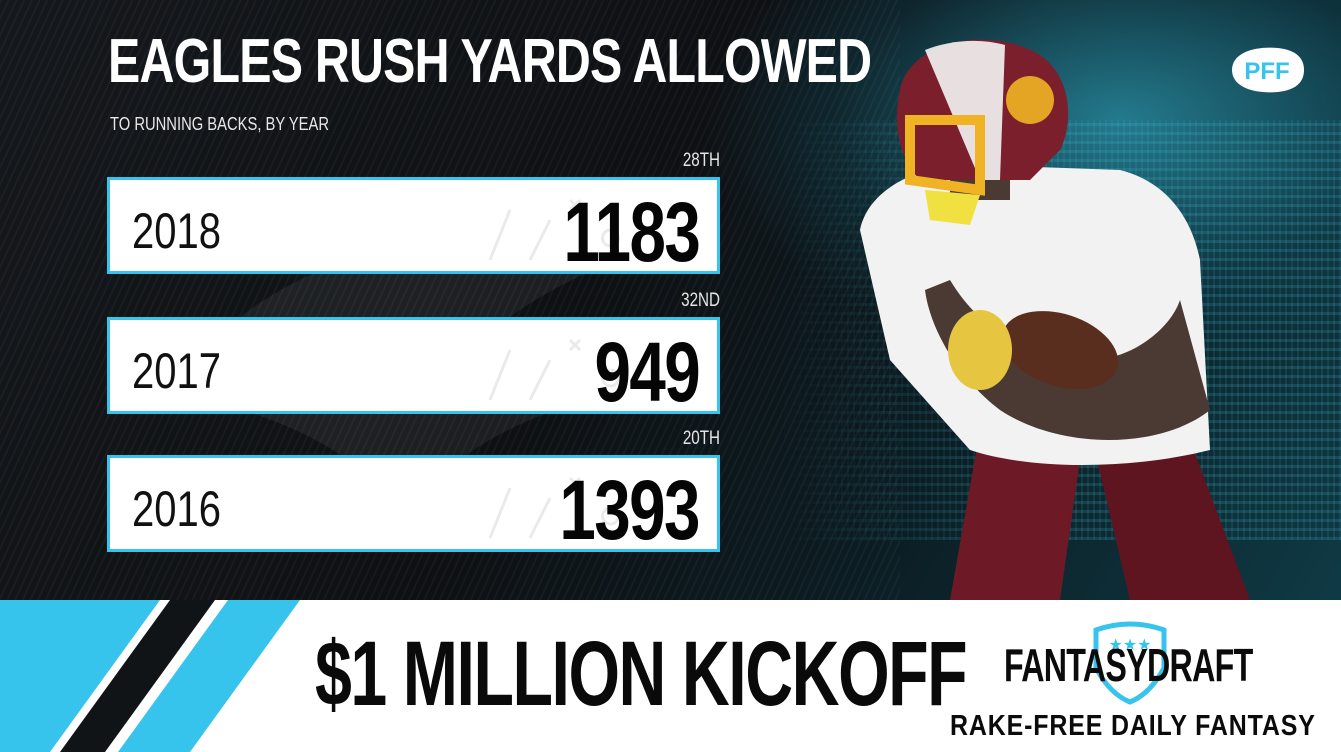 The image size is (1341, 752). What do you see at coordinates (641, 674) in the screenshot?
I see `promo-headline: $1 MILLION KICKOFF` at bounding box center [641, 674].